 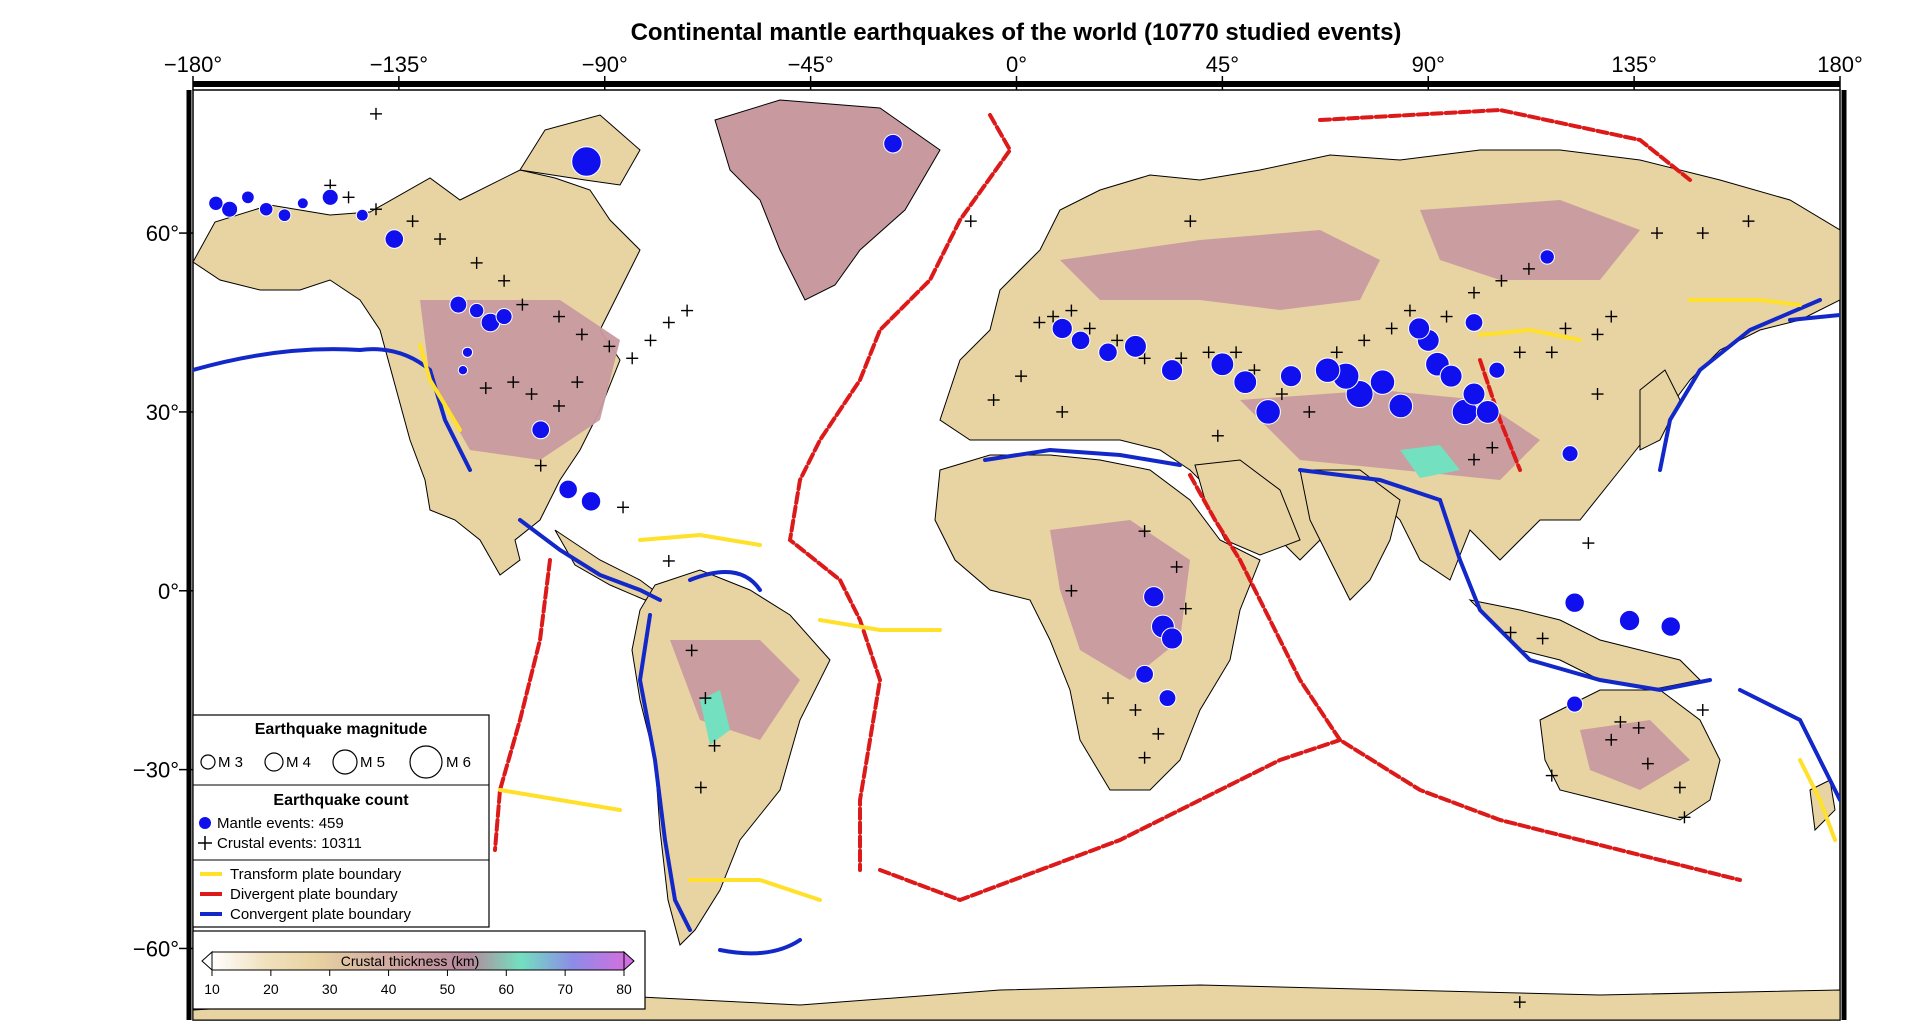 What do you see at coordinates (1745, 302) in the screenshot?
I see `transform-boundary-kamchatka` at bounding box center [1745, 302].